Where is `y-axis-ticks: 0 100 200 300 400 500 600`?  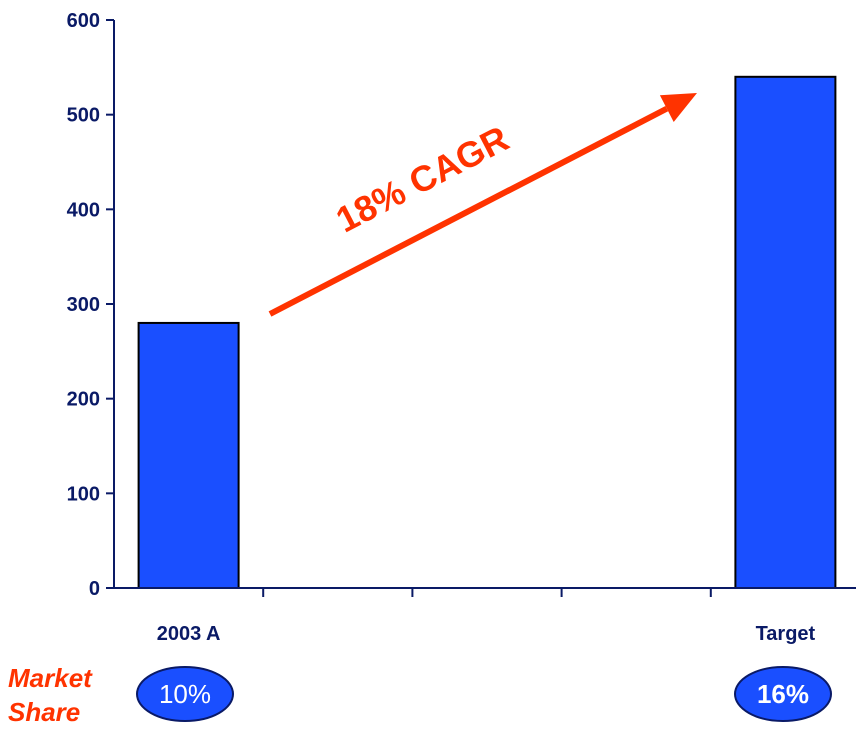
y-axis-ticks: 0 100 200 300 400 500 600 is located at coordinates (90, 305).